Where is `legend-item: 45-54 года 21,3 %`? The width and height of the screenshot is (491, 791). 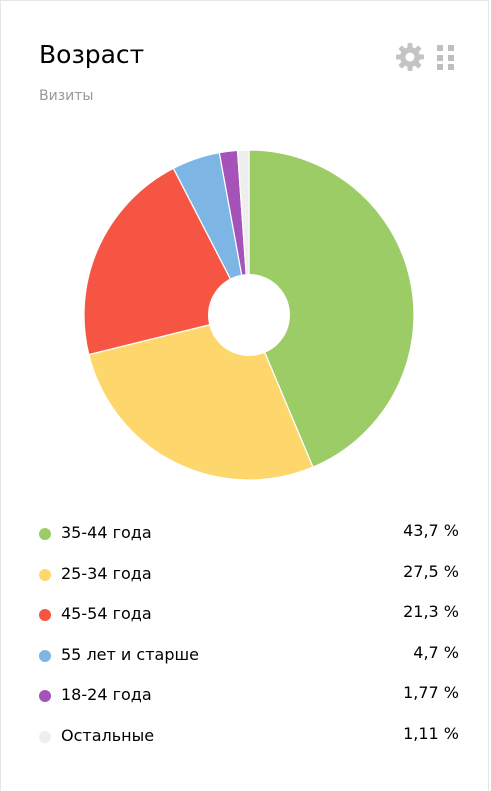
legend-item: 45-54 года 21,3 % is located at coordinates (249, 612).